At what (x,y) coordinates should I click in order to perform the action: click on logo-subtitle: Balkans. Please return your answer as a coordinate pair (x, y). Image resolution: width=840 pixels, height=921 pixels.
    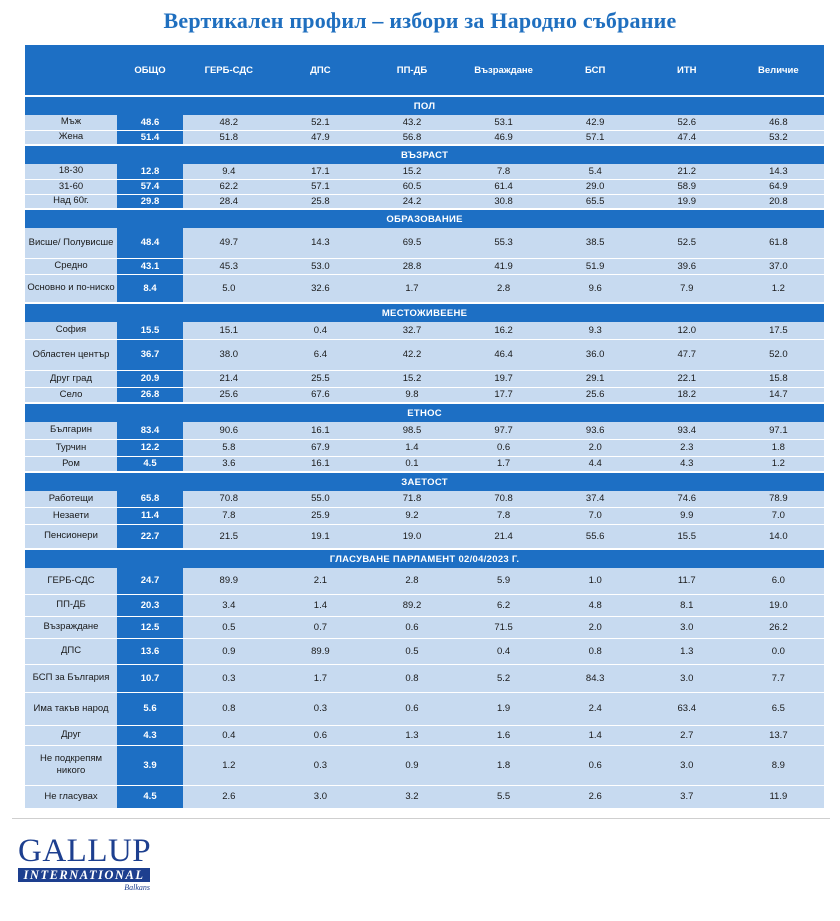
    Looking at the image, I should click on (137, 887).